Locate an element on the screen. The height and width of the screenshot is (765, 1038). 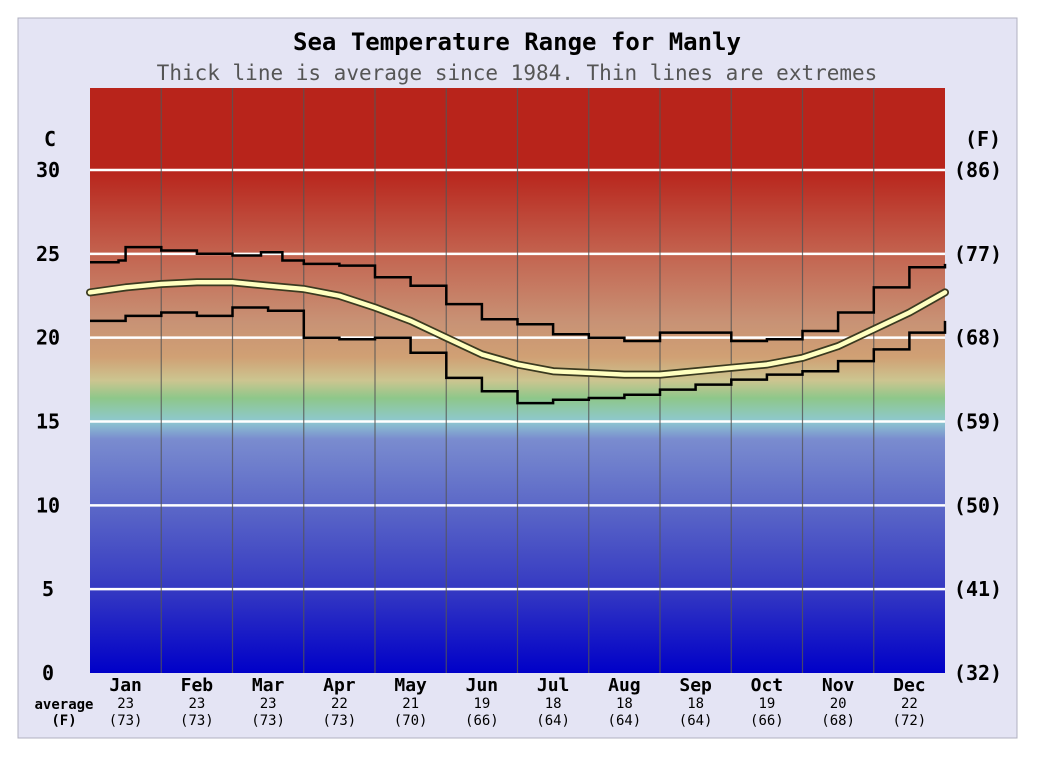
average-row-label: average is located at coordinates (63, 705).